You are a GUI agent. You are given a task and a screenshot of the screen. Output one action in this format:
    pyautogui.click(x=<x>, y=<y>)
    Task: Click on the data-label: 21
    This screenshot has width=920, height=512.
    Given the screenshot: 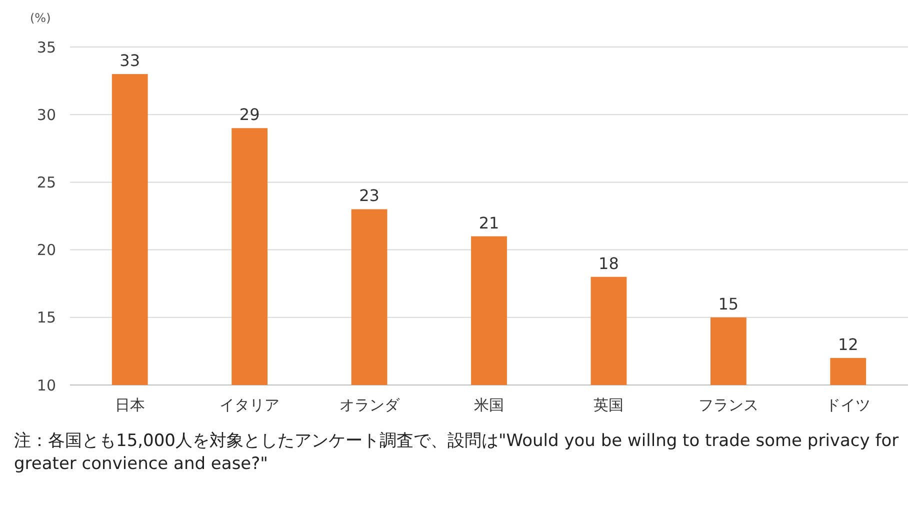 What is the action you would take?
    pyautogui.click(x=489, y=222)
    